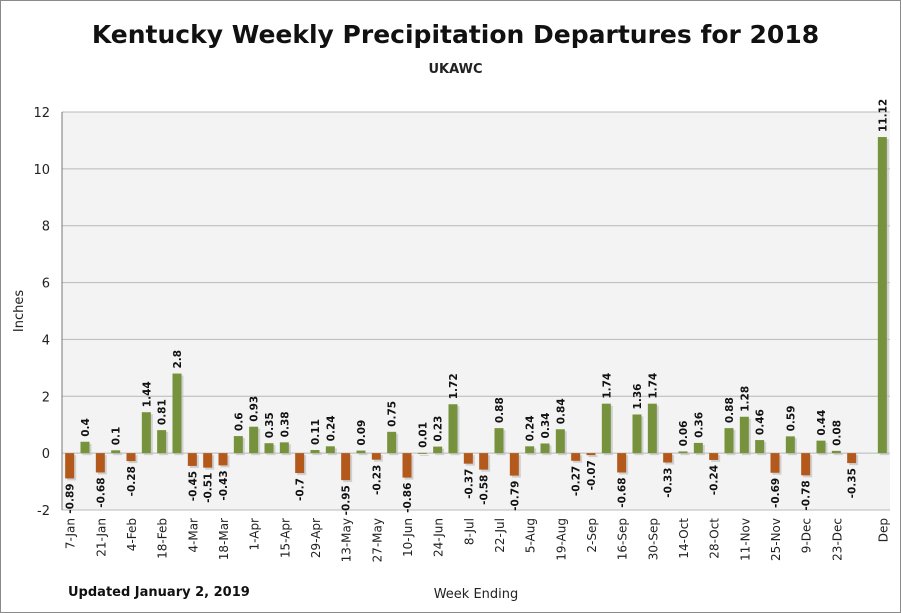 The width and height of the screenshot is (901, 613). Describe the element at coordinates (347, 540) in the screenshot. I see `x-tick-label: 13-May` at that location.